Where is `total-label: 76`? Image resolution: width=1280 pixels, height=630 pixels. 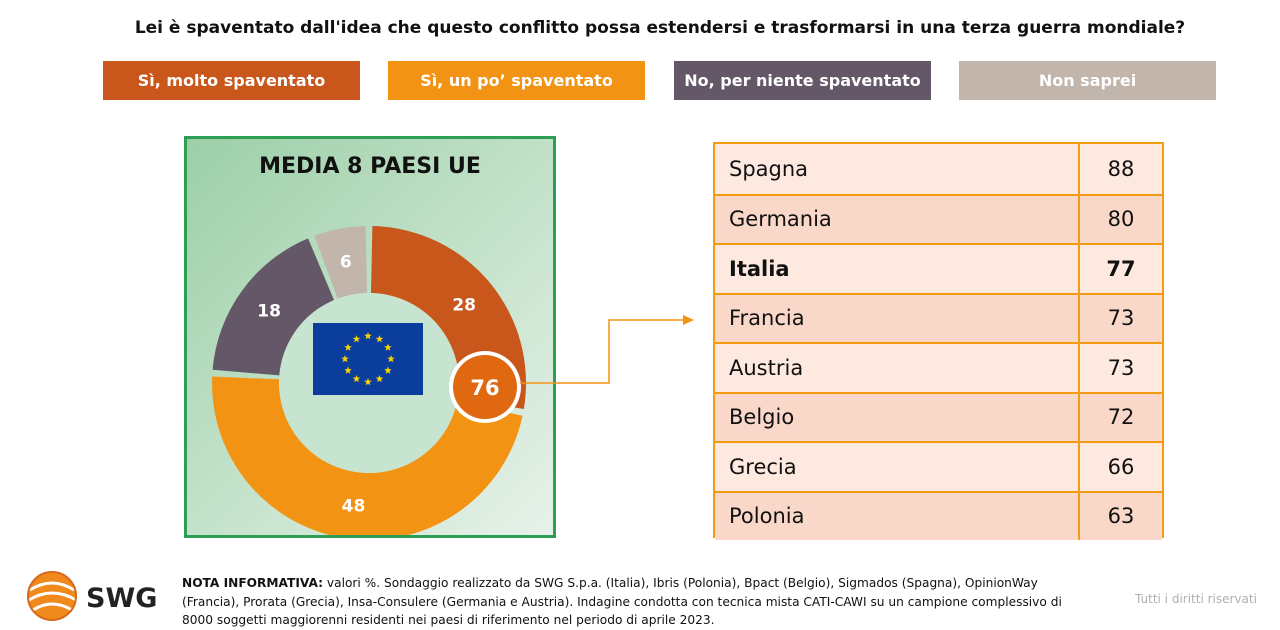 total-label: 76 is located at coordinates (484, 388).